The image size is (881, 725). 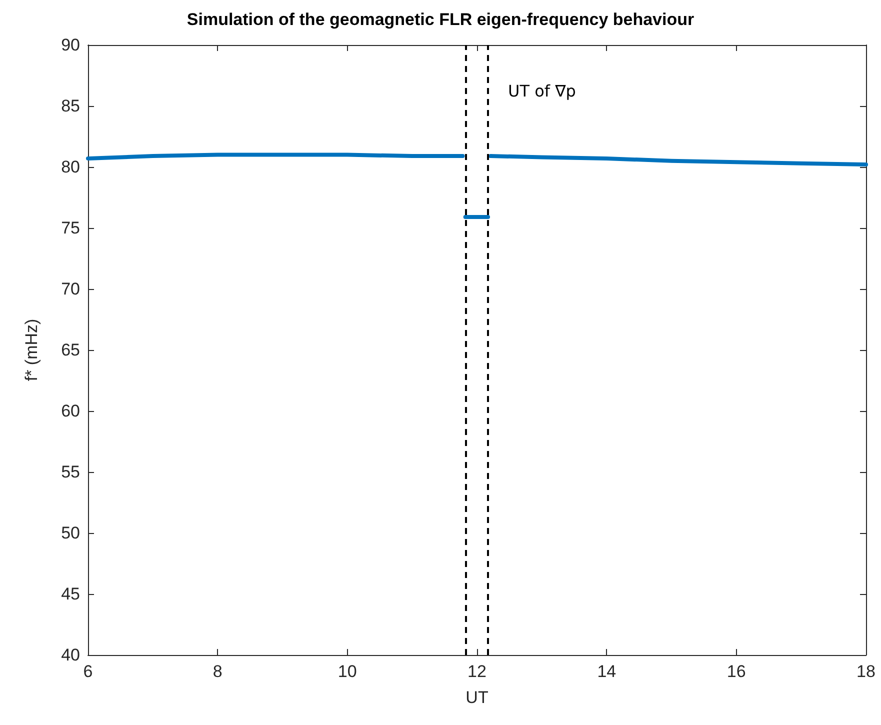 What do you see at coordinates (217, 671) in the screenshot?
I see `x-tick-label: 8` at bounding box center [217, 671].